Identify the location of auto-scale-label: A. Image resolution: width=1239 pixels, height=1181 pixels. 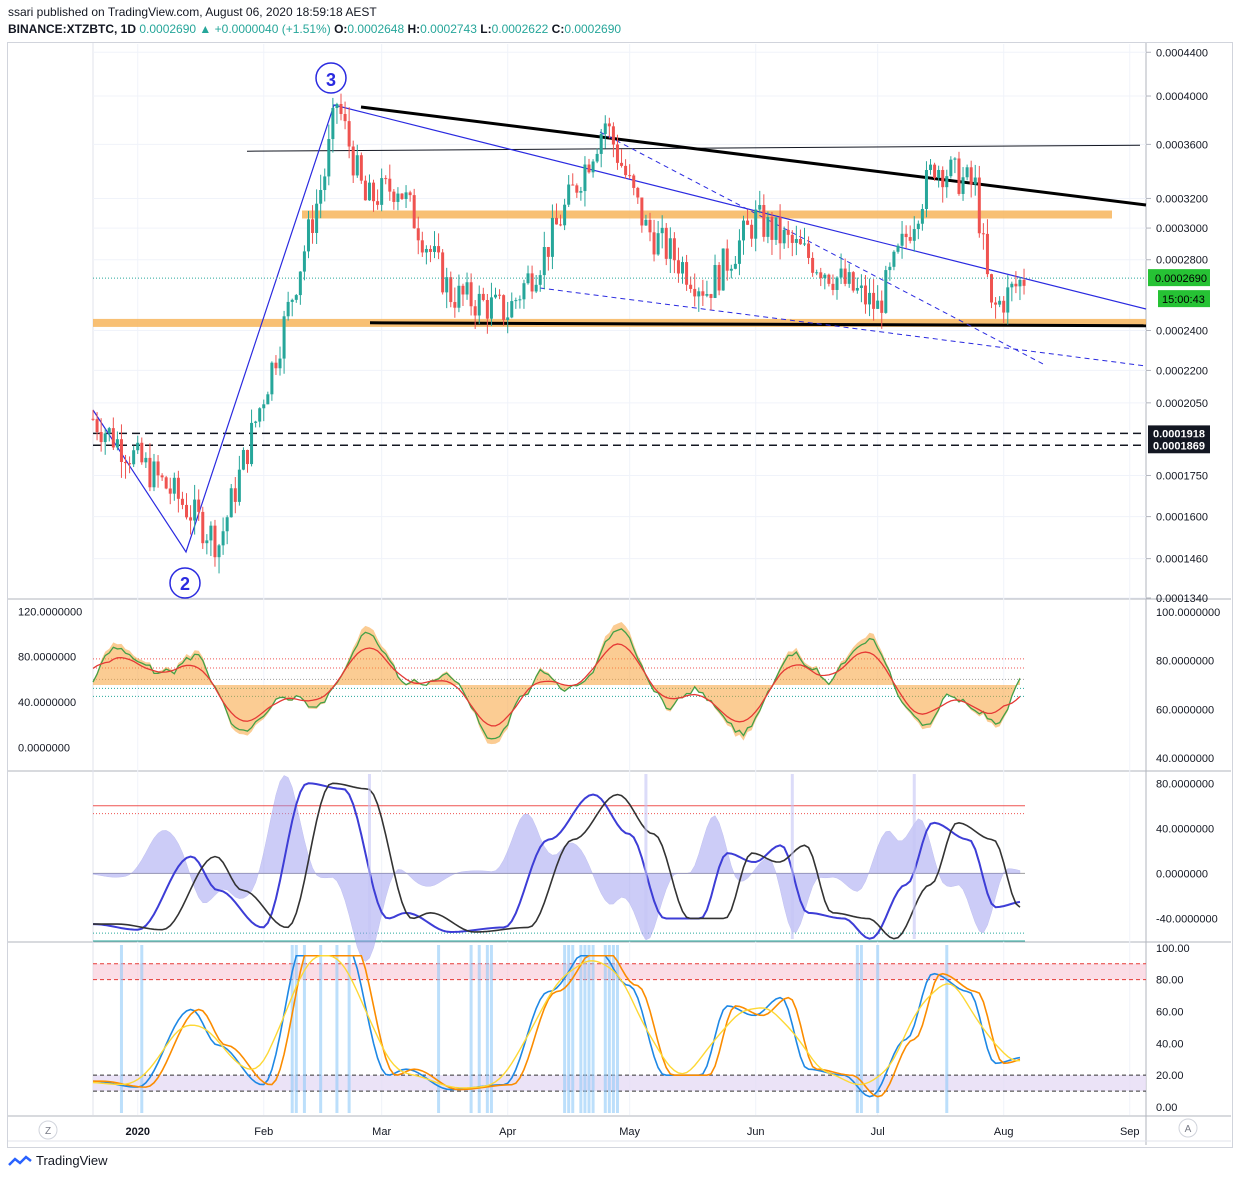
(1188, 1129).